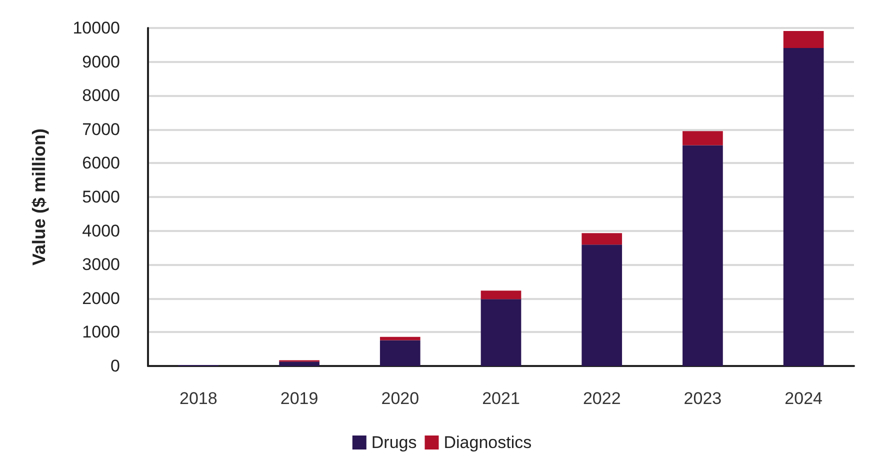 This screenshot has width=884, height=464. Describe the element at coordinates (501, 398) in the screenshot. I see `x-tick-label: 2021` at that location.